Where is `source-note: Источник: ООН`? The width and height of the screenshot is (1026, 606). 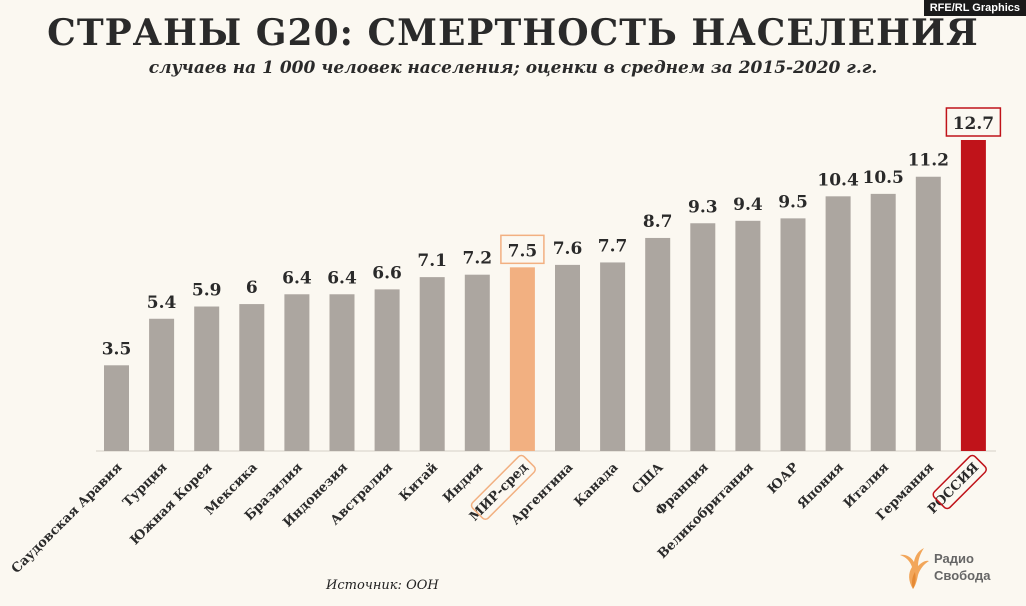 source-note: Источник: ООН is located at coordinates (382, 585).